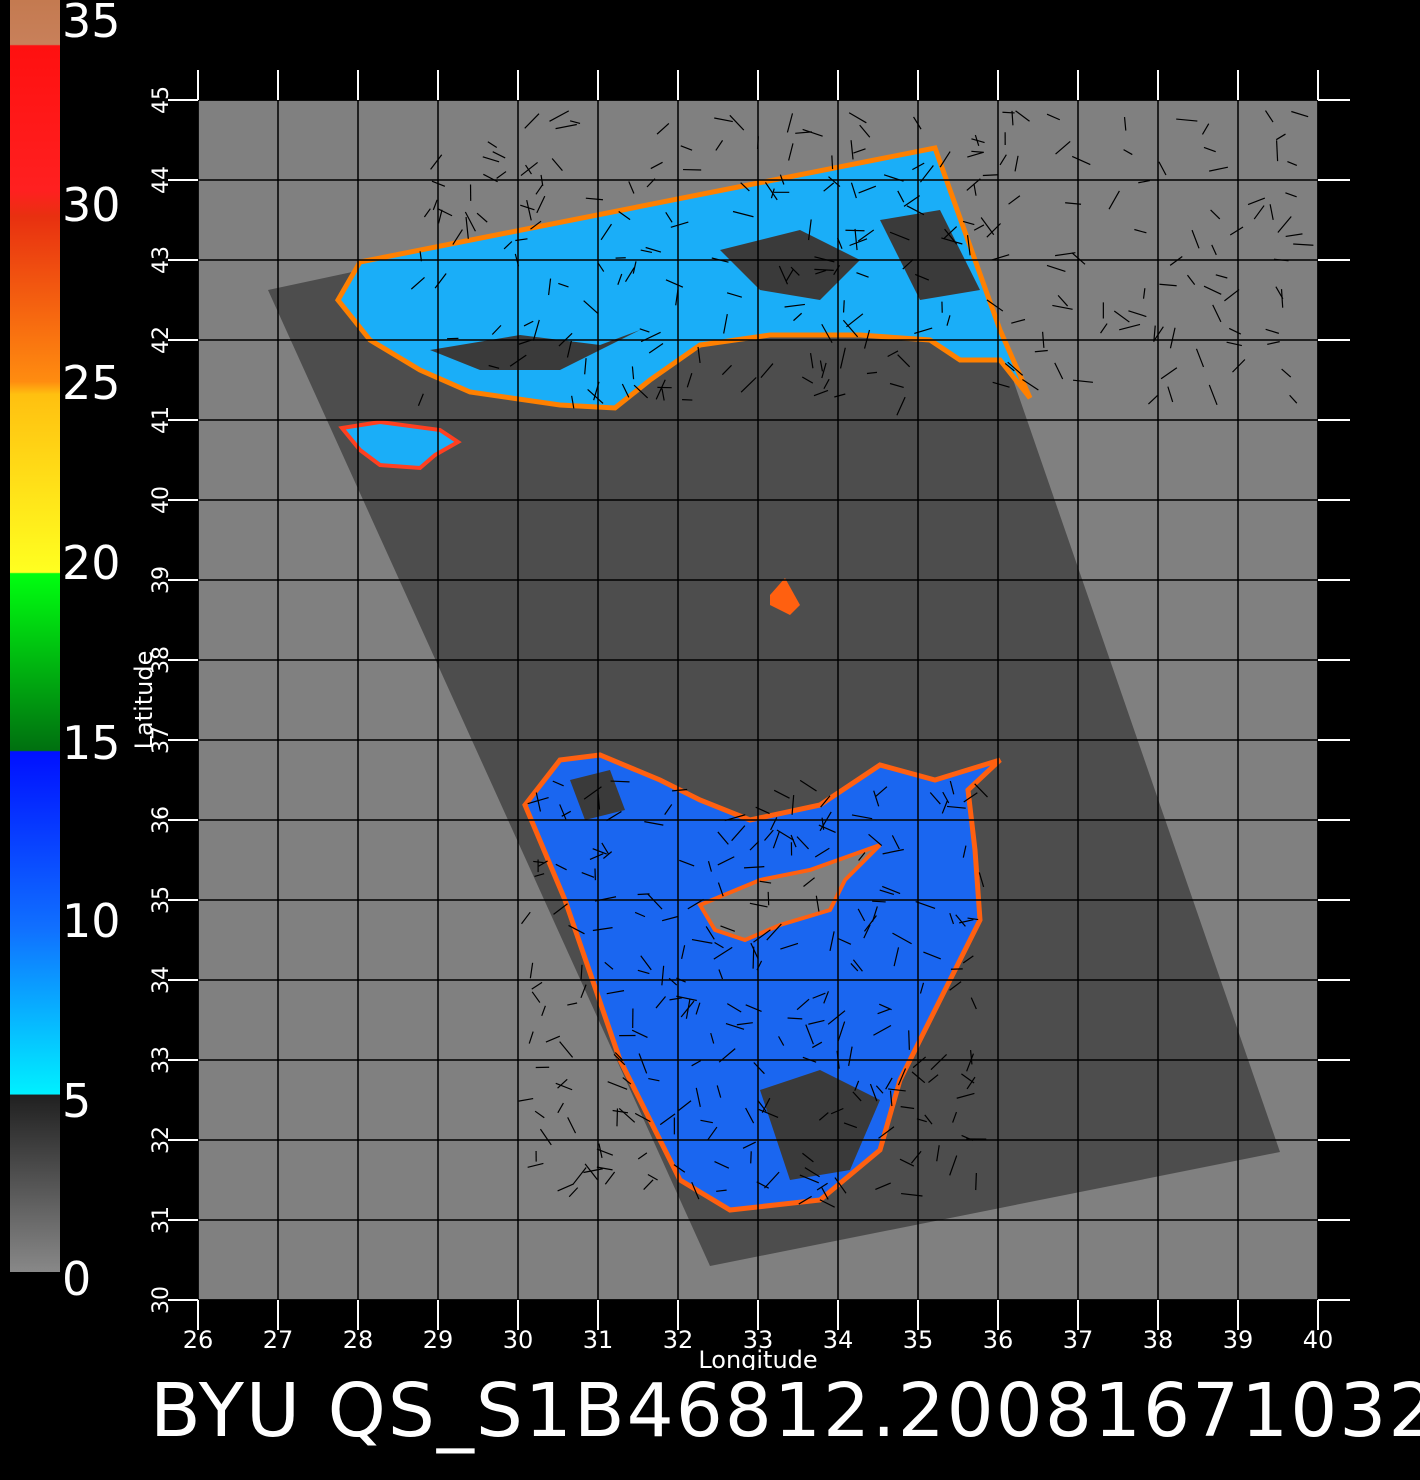  I want to click on x-tick-label: 34, so click(838, 1340).